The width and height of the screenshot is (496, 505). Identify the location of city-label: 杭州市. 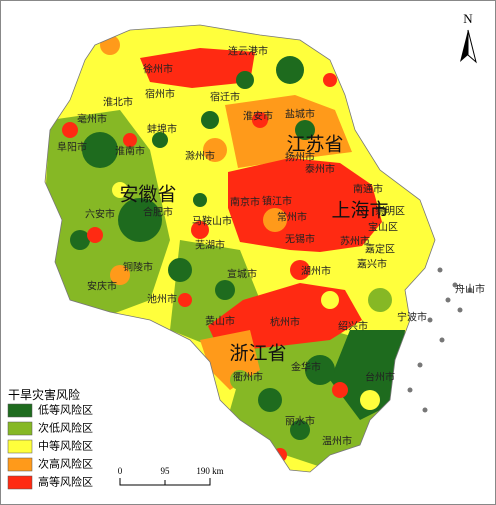
(285, 321).